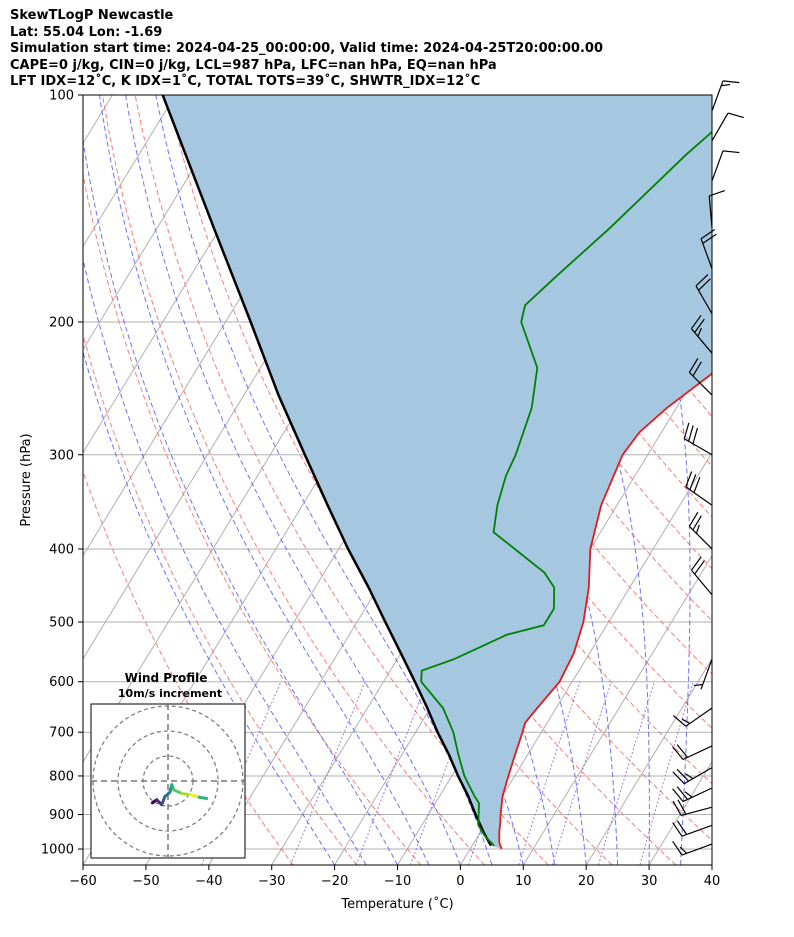 This screenshot has height=937, width=794. What do you see at coordinates (145, 881) in the screenshot?
I see `x-tick-label: −50` at bounding box center [145, 881].